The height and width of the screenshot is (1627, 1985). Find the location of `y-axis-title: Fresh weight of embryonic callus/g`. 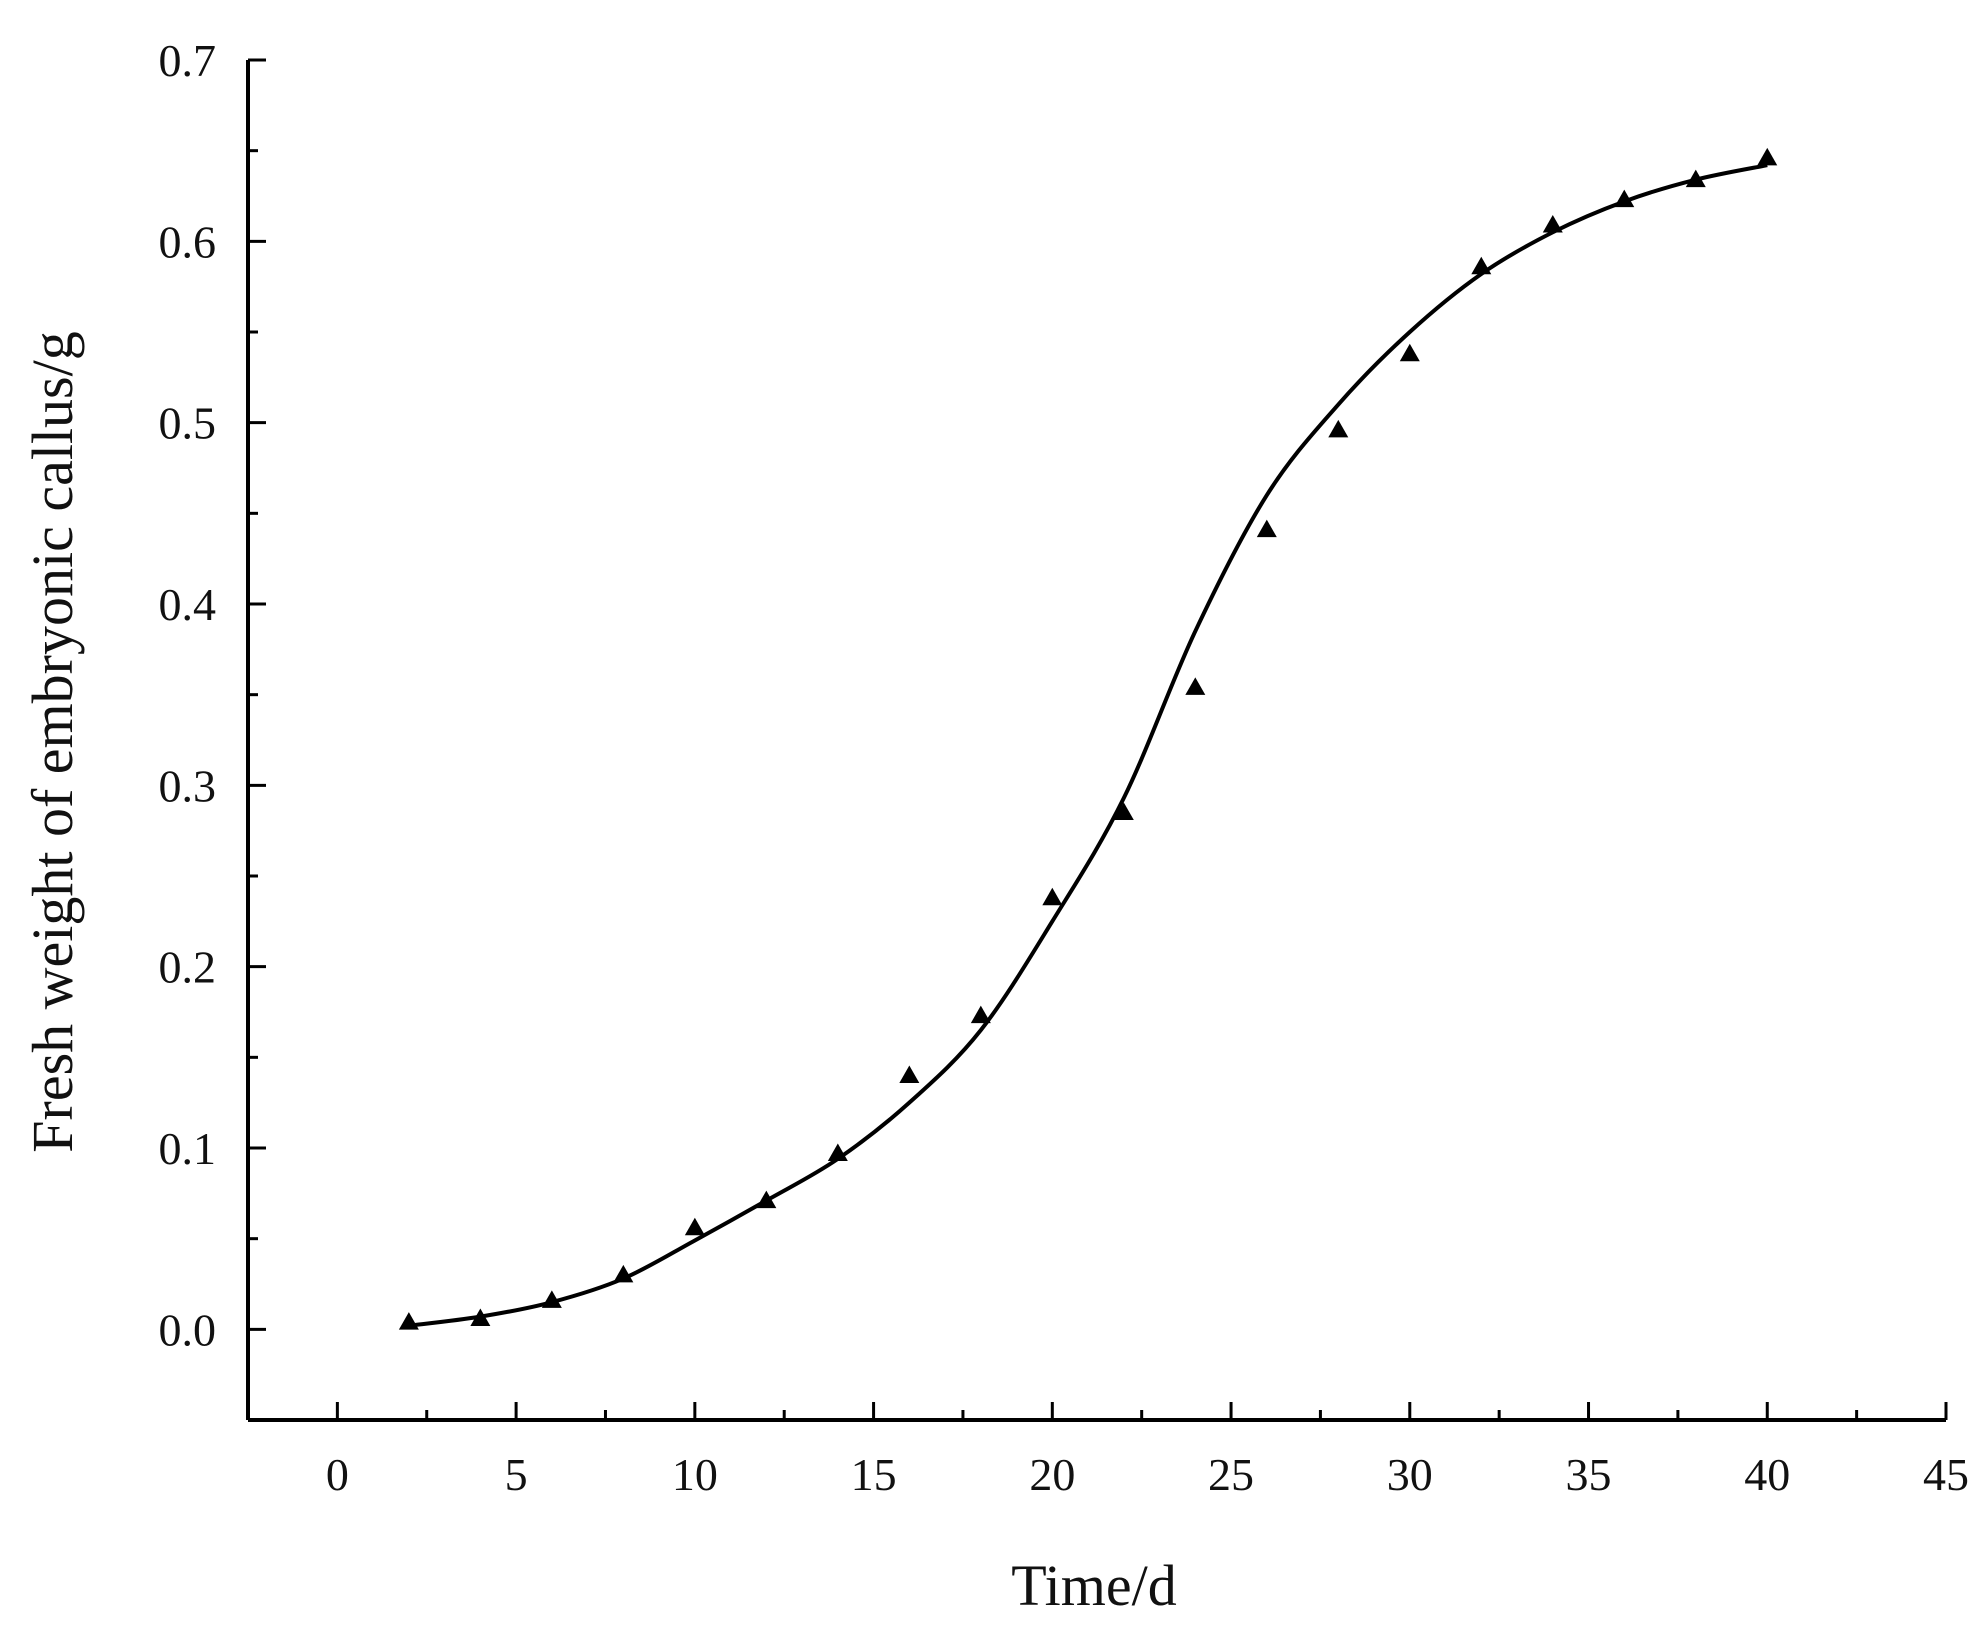

y-axis-title: Fresh weight of embryonic callus/g is located at coordinates (52, 742).